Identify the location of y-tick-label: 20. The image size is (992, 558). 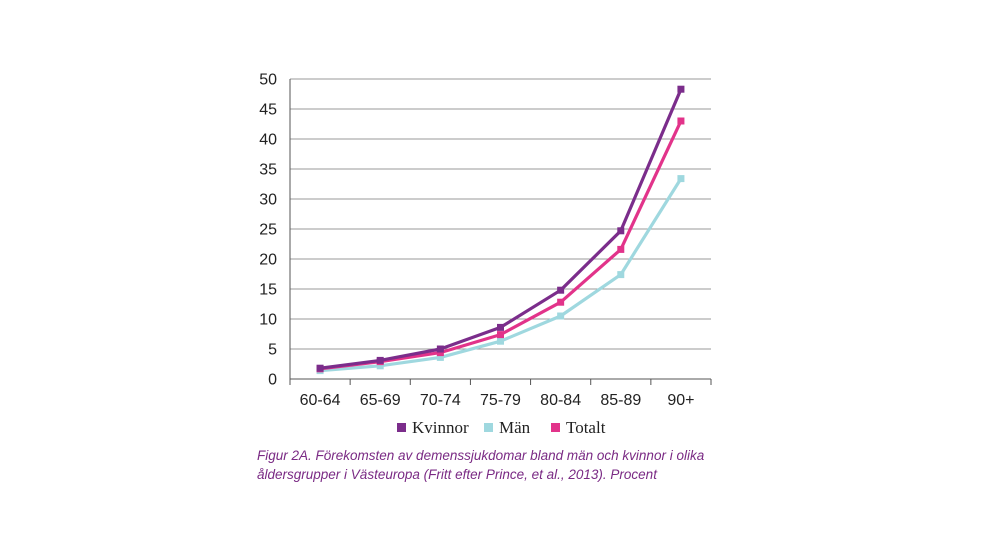
(268, 260).